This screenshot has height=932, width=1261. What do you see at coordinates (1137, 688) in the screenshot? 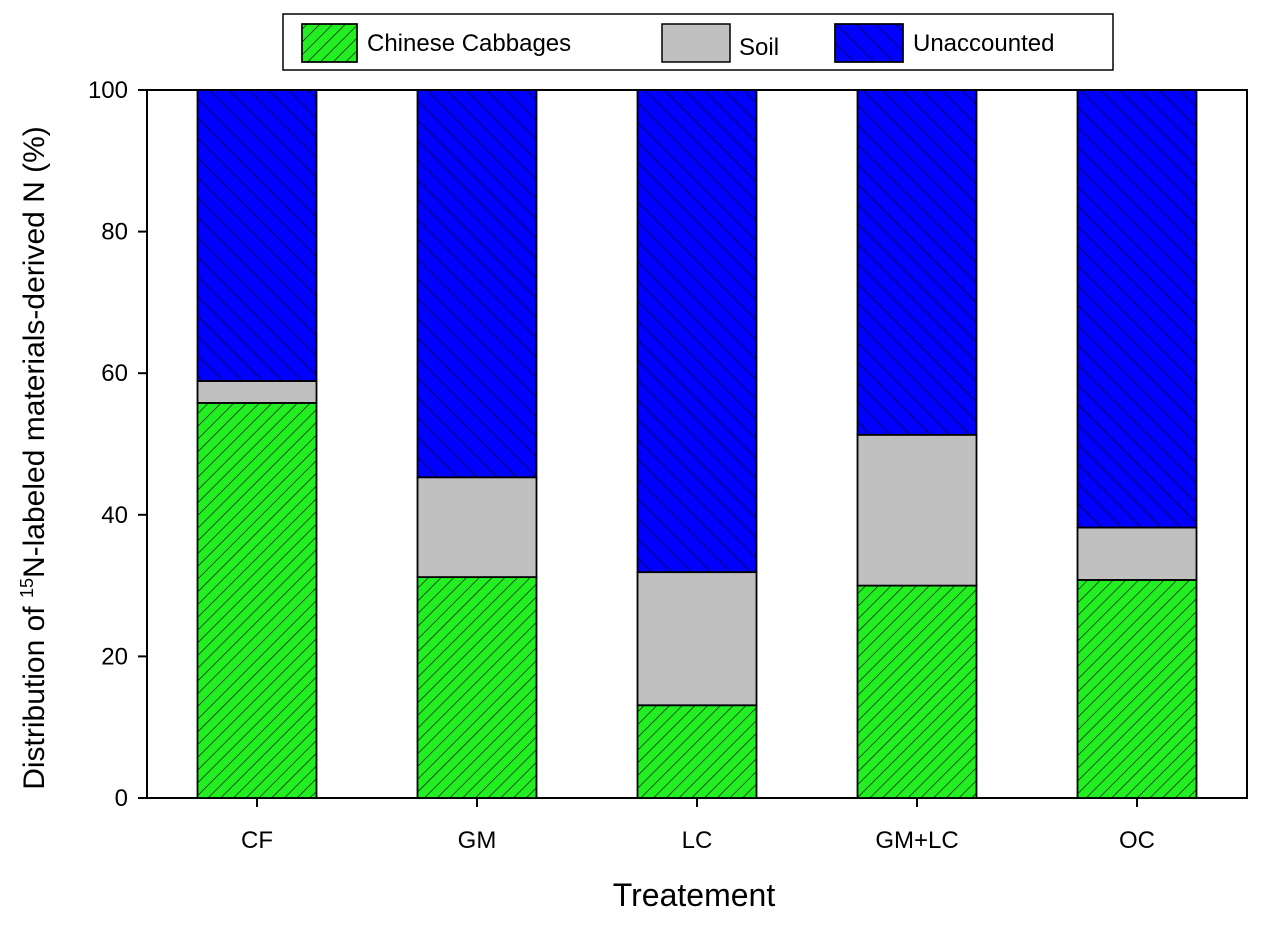
I see `bar-oc-chinese-cabbages-hatch` at bounding box center [1137, 688].